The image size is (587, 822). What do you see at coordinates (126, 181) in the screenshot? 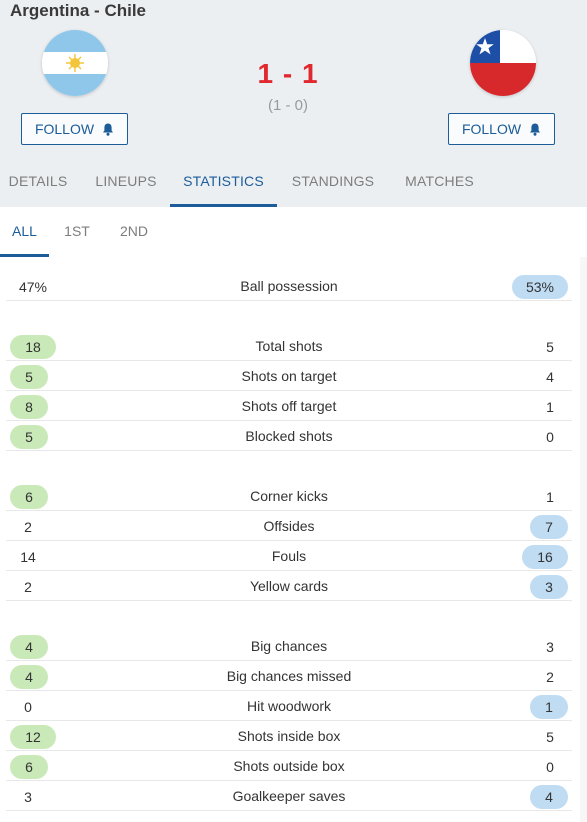
I see `tab-lineups: LINEUPS` at bounding box center [126, 181].